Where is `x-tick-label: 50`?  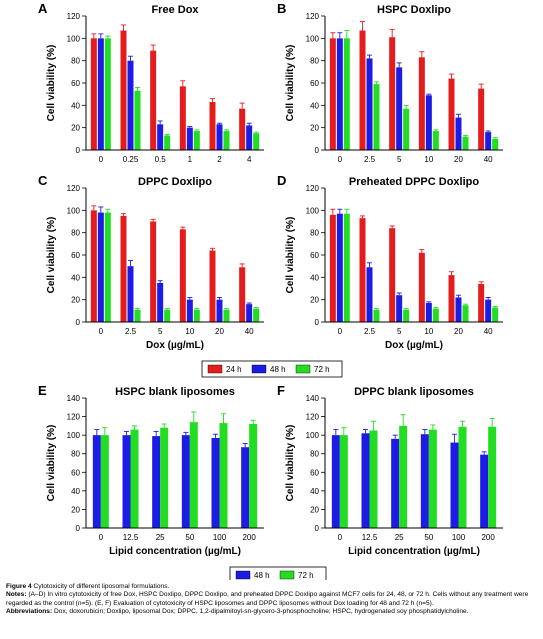
x-tick-label: 50 is located at coordinates (428, 537).